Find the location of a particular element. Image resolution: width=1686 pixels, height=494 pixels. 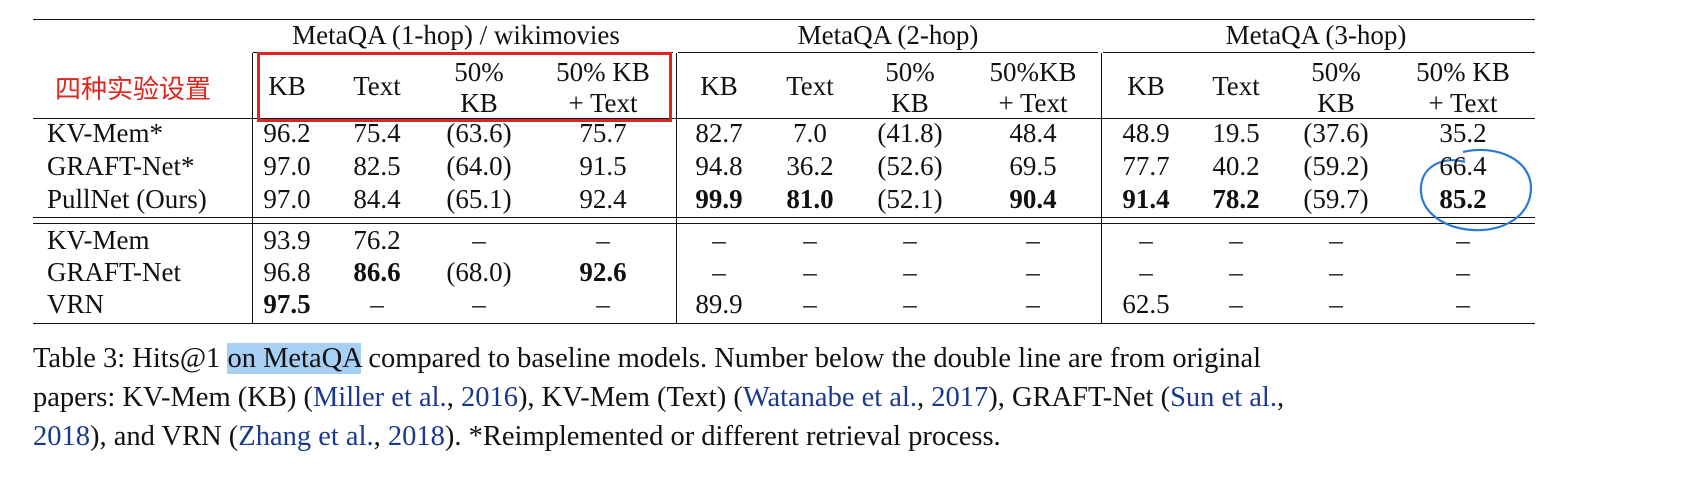

caption-text: ), and VRN ( is located at coordinates (164, 436).